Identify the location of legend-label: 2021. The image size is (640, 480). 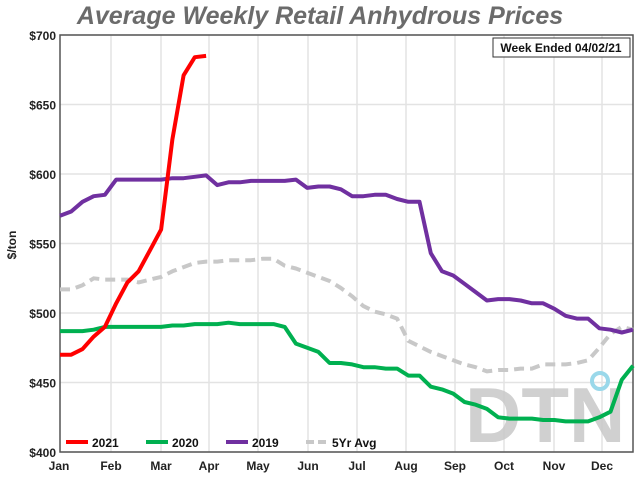
(105, 443).